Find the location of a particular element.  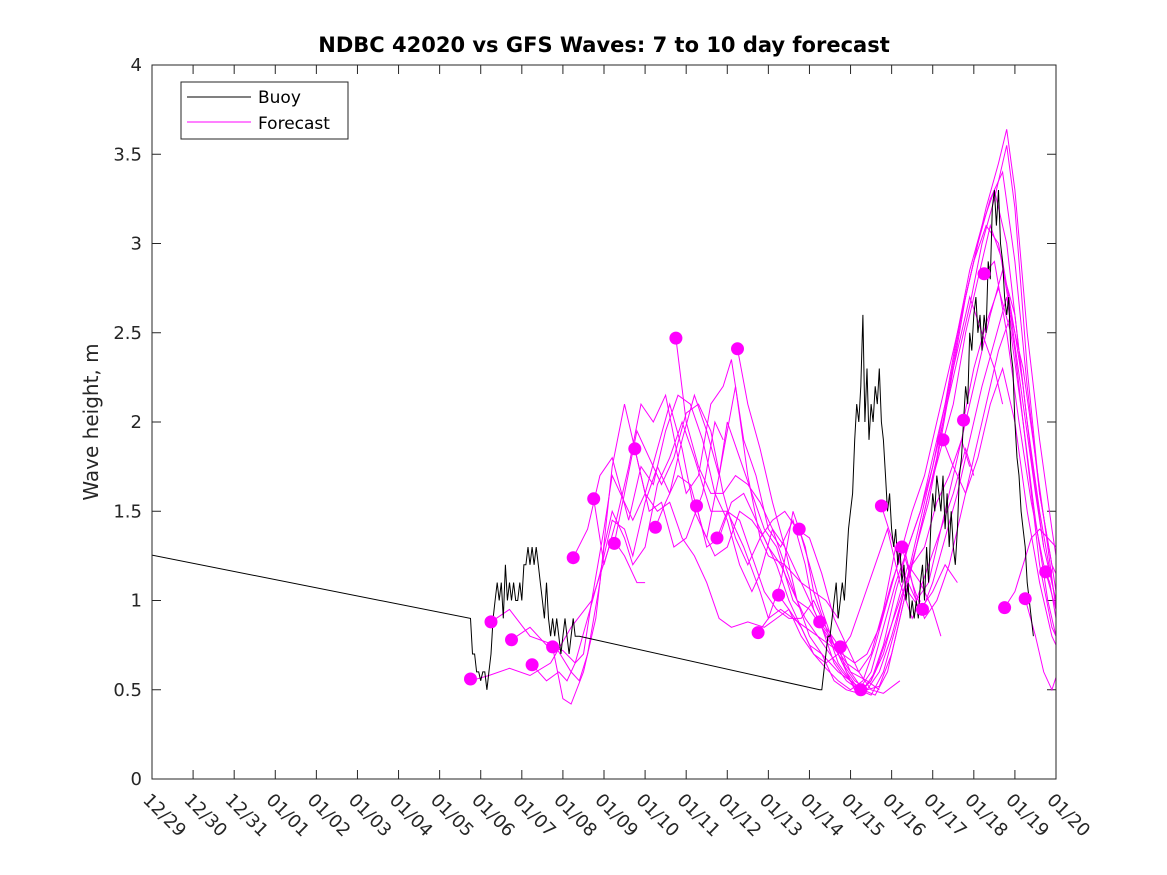

y-tick-label: 0 is located at coordinates (136, 779).